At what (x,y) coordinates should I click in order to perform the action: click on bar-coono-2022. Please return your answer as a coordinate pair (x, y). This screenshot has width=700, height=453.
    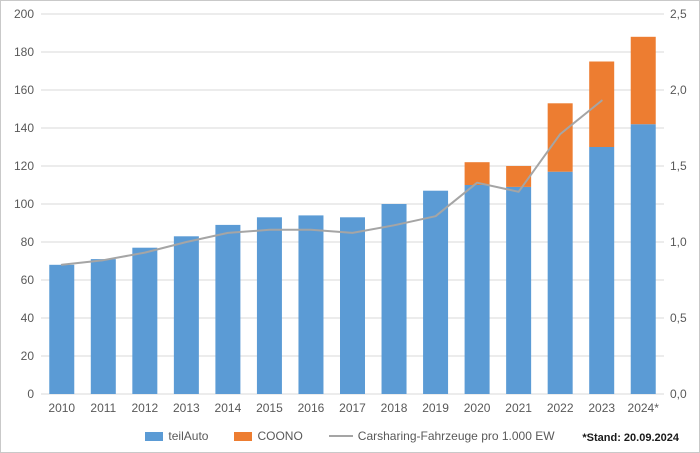
    Looking at the image, I should click on (560, 137).